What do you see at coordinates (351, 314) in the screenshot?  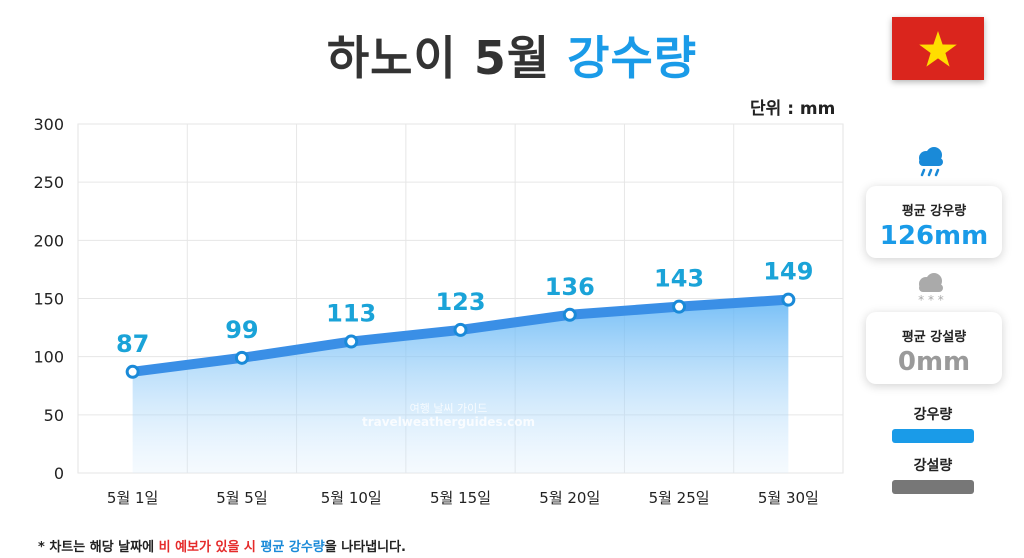 I see `data-label: 113` at bounding box center [351, 314].